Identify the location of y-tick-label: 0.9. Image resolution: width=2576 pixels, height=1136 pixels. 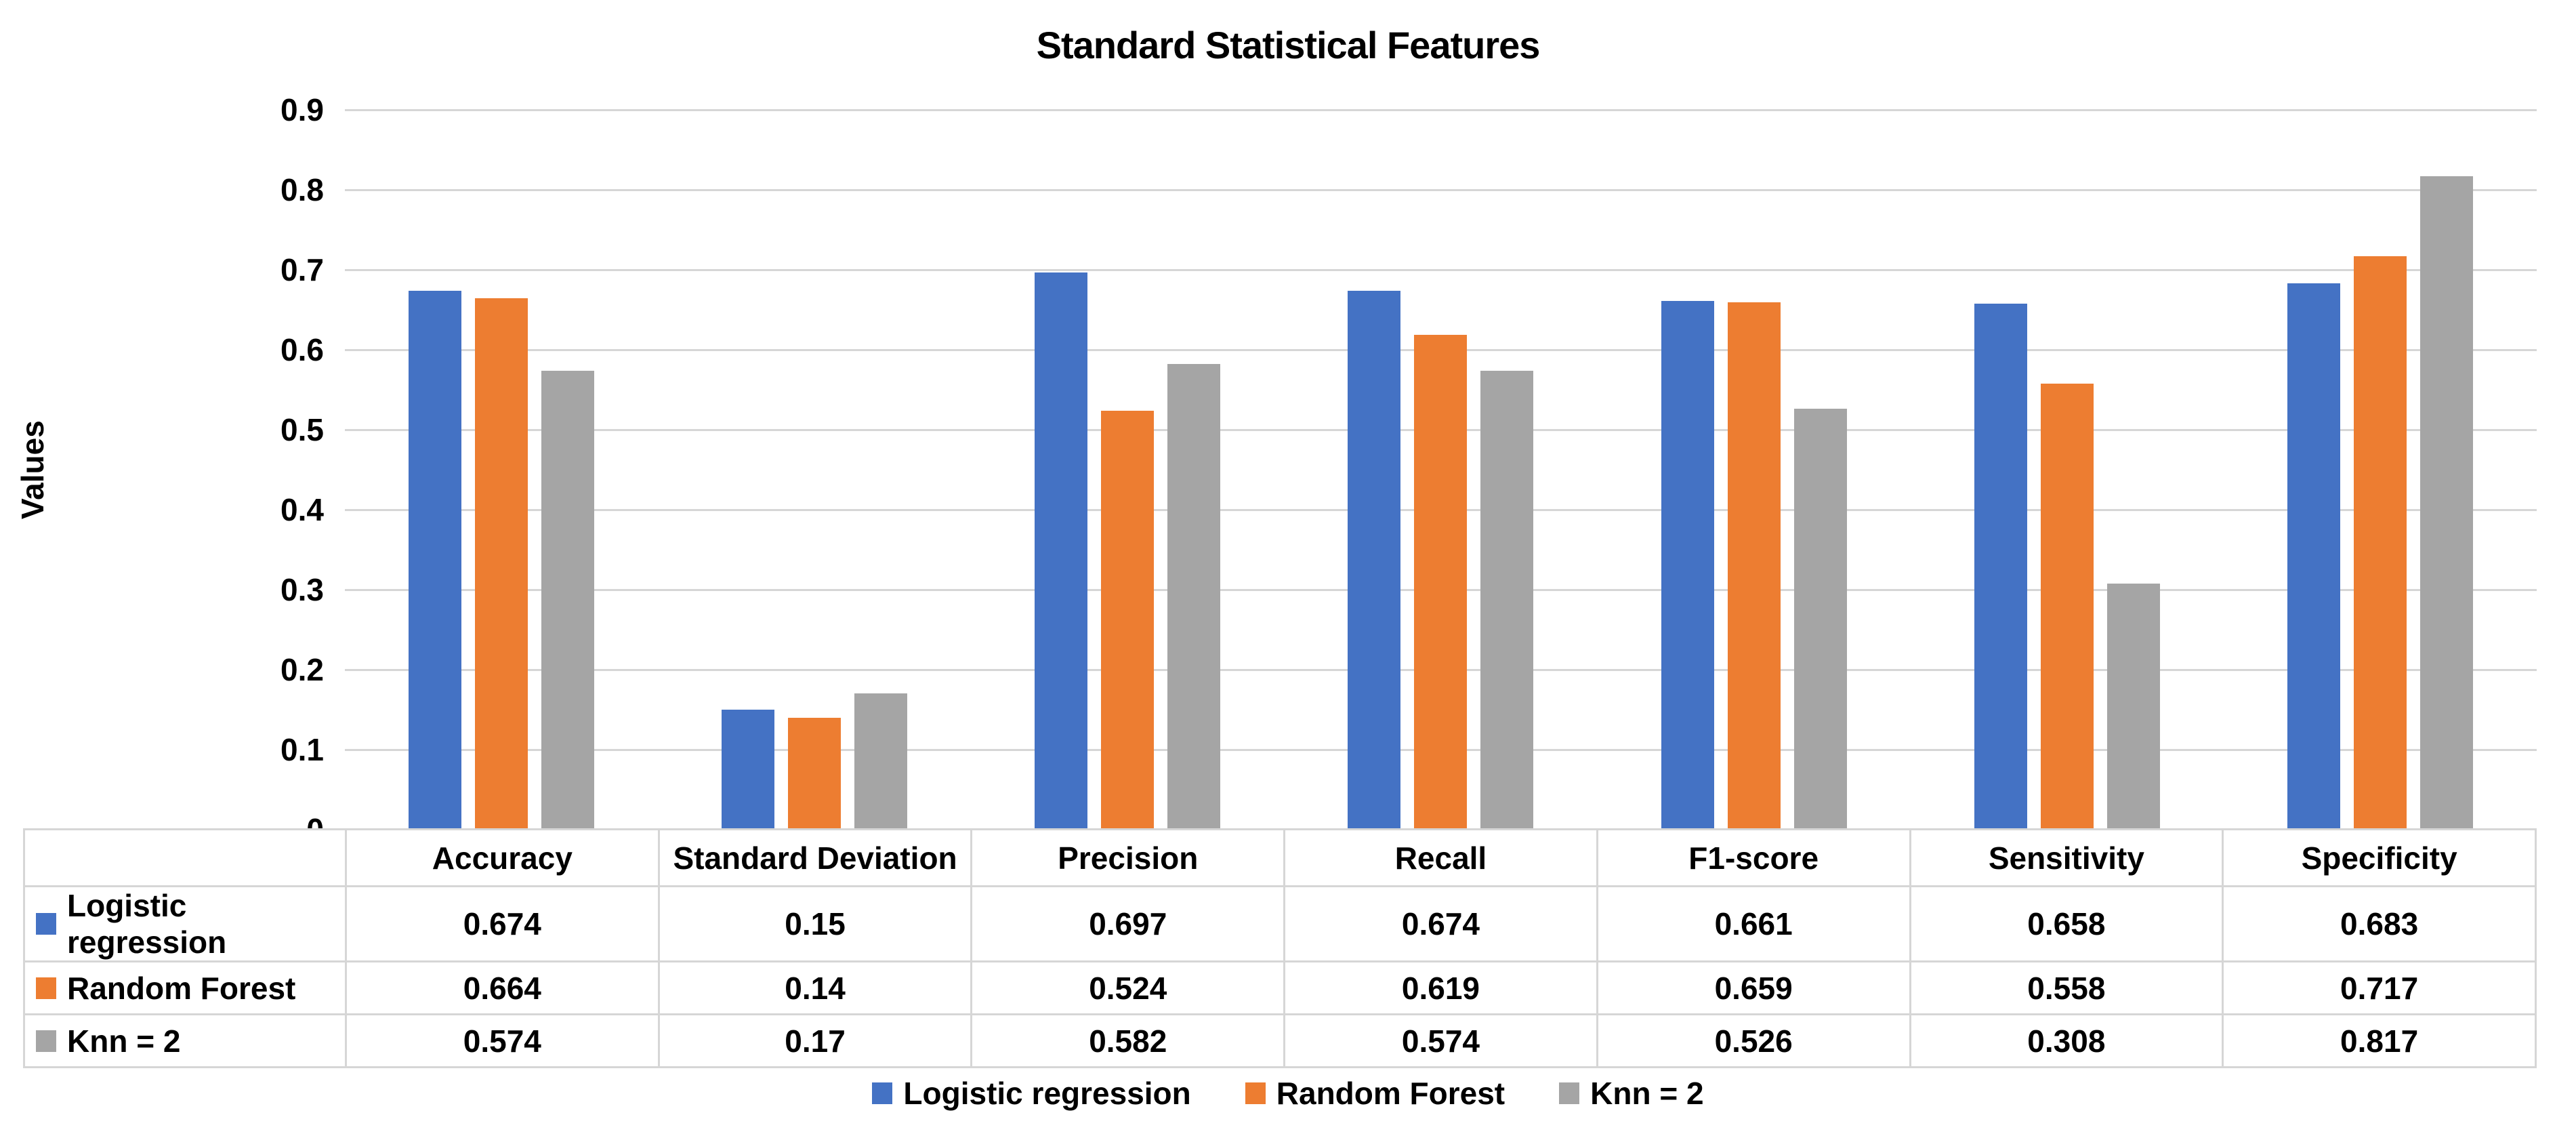
(302, 109).